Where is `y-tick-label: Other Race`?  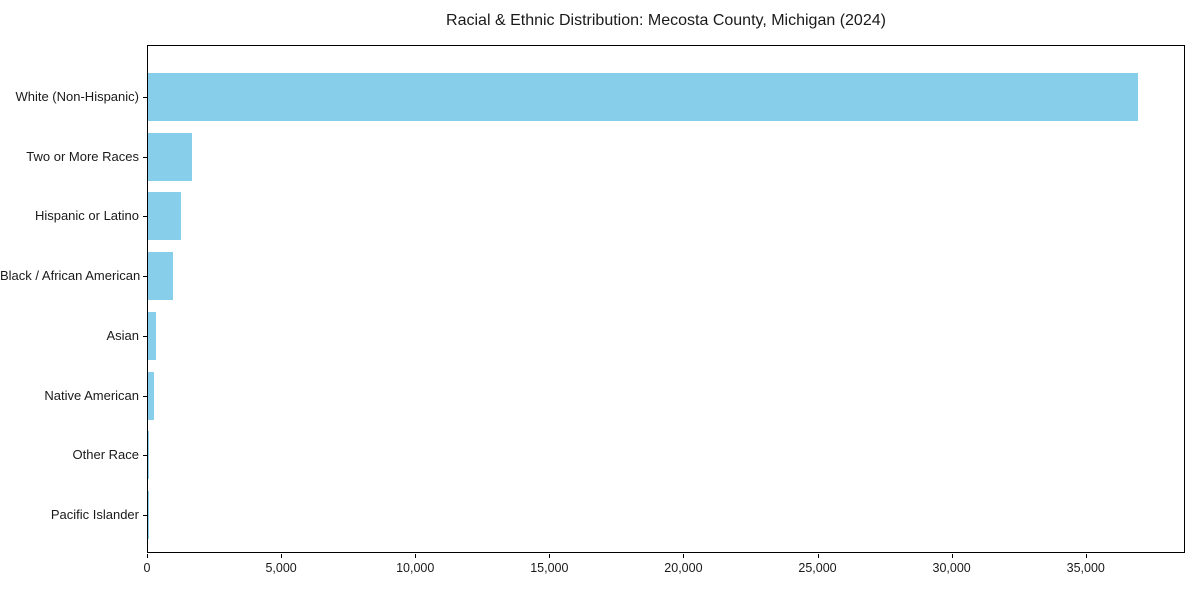
y-tick-label: Other Race is located at coordinates (105, 455).